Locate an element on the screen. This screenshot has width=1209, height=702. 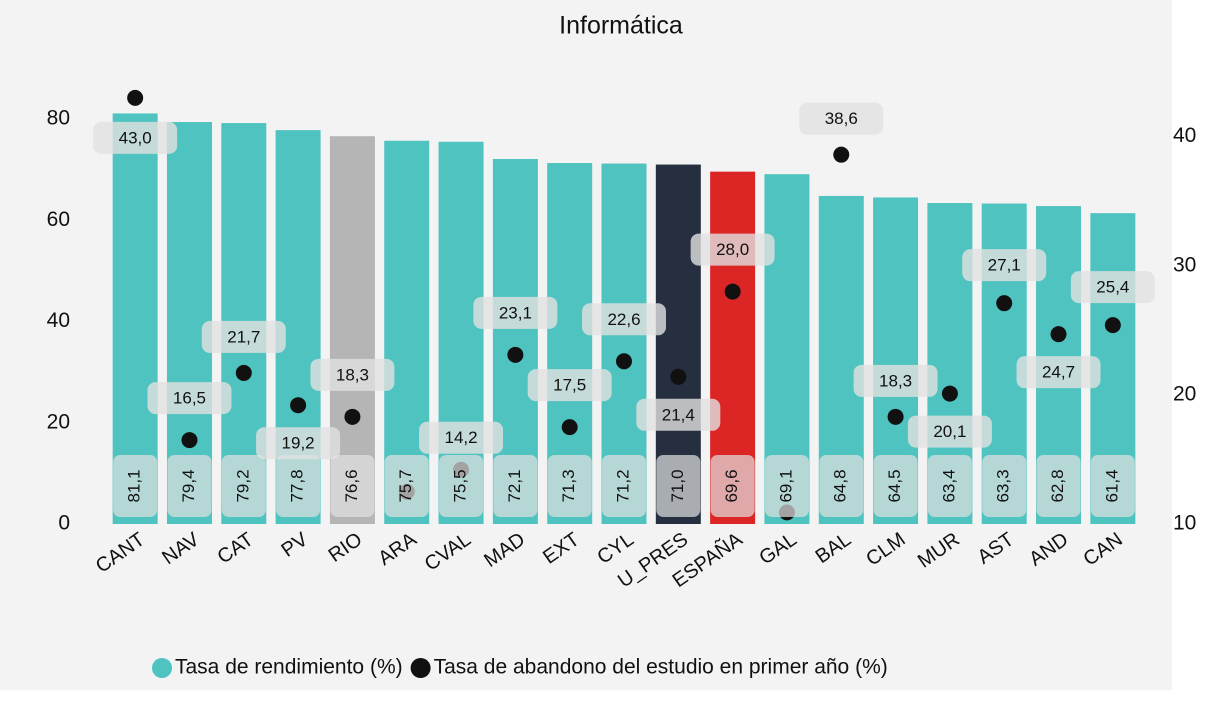
data-label: 63,3 is located at coordinates (1003, 485).